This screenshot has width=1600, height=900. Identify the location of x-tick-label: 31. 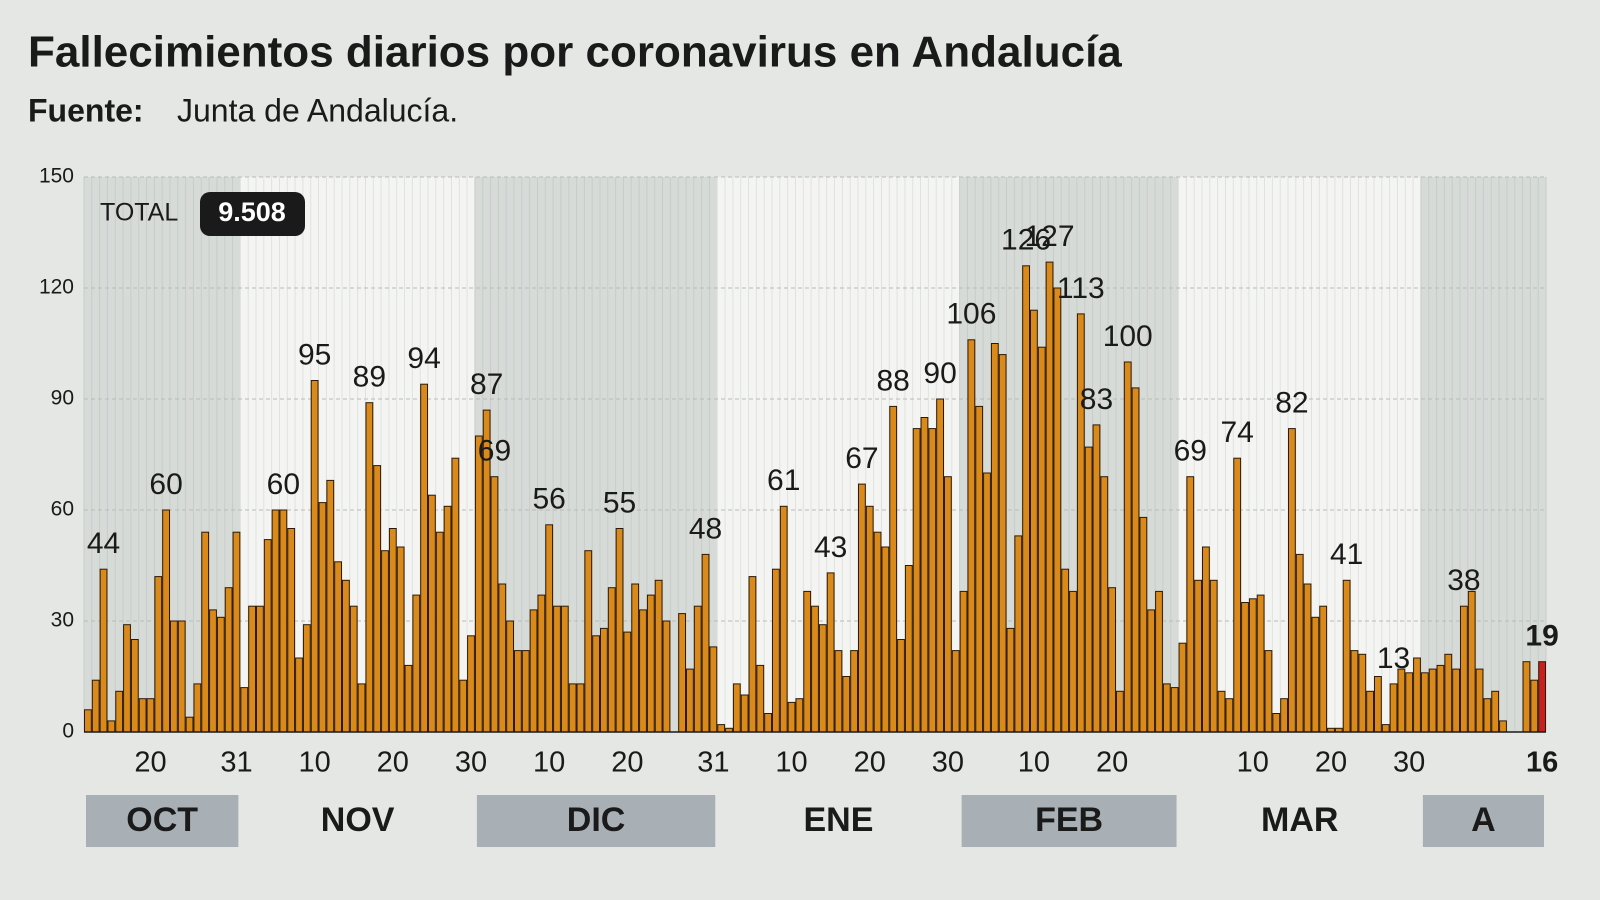
(713, 763).